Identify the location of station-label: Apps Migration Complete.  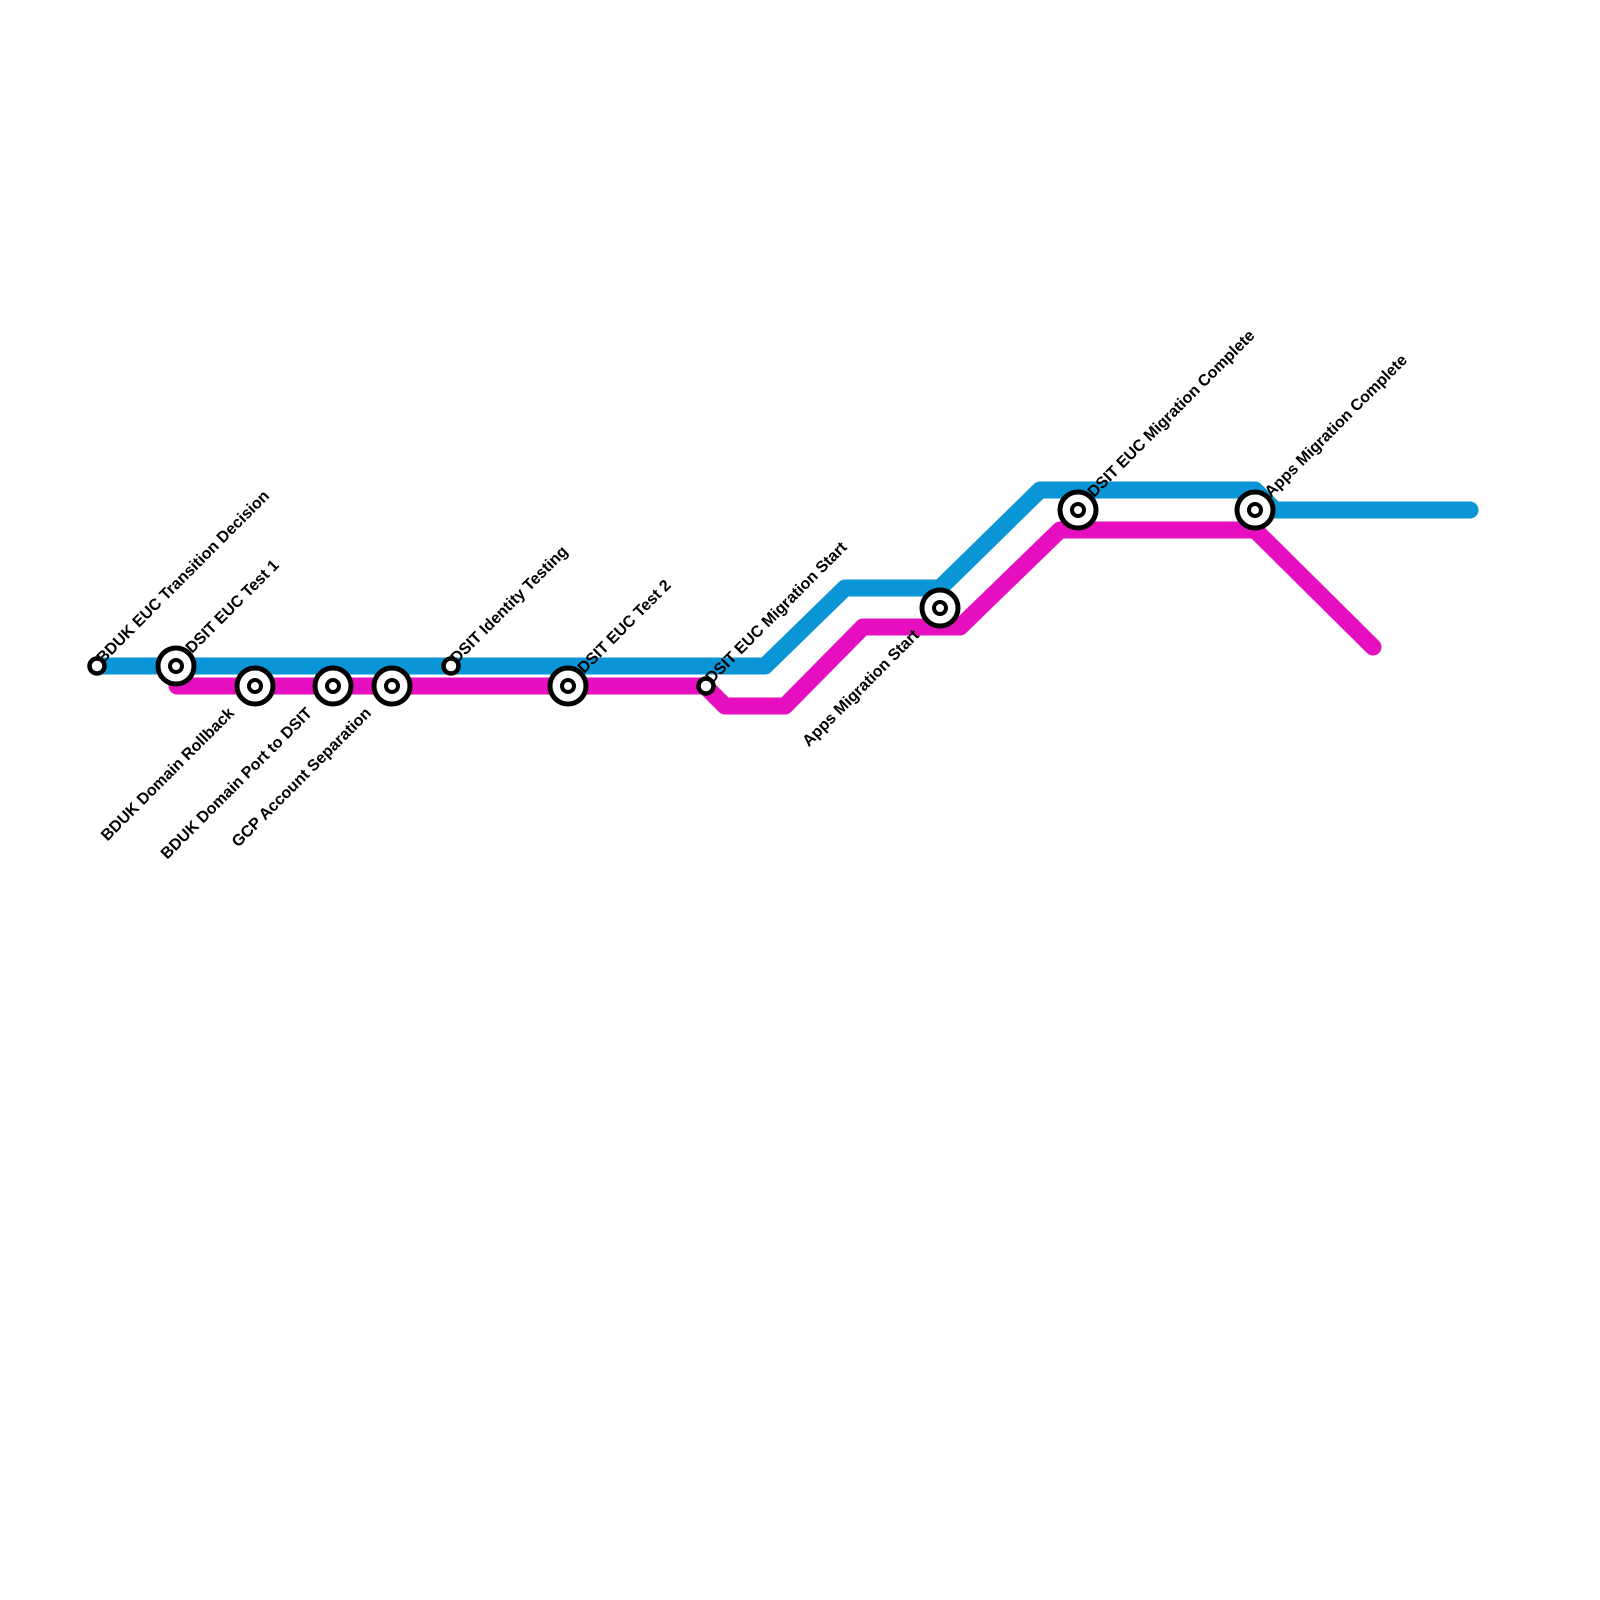
(1336, 426).